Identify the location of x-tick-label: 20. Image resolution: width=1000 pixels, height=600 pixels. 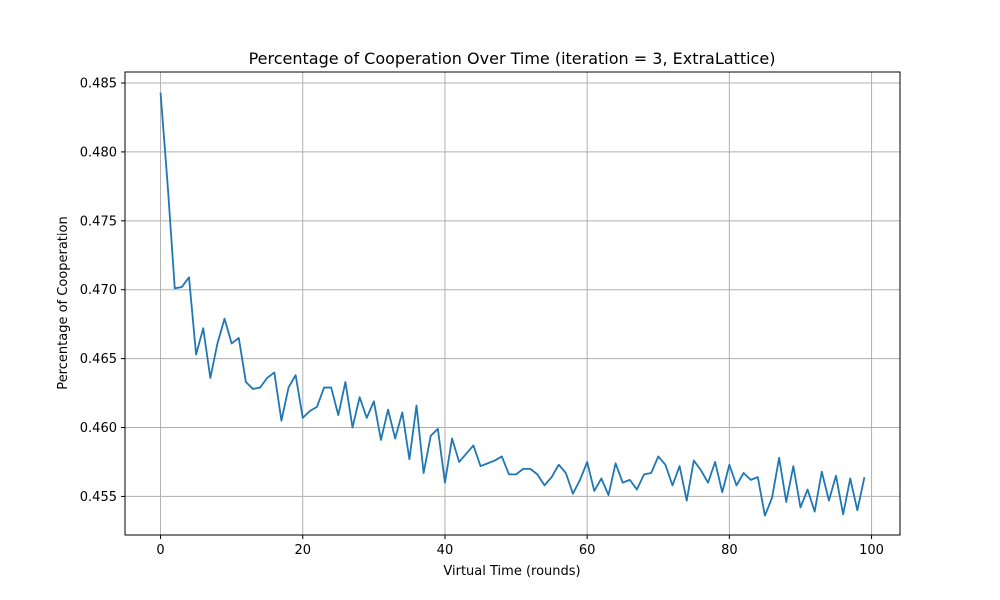
(302, 550).